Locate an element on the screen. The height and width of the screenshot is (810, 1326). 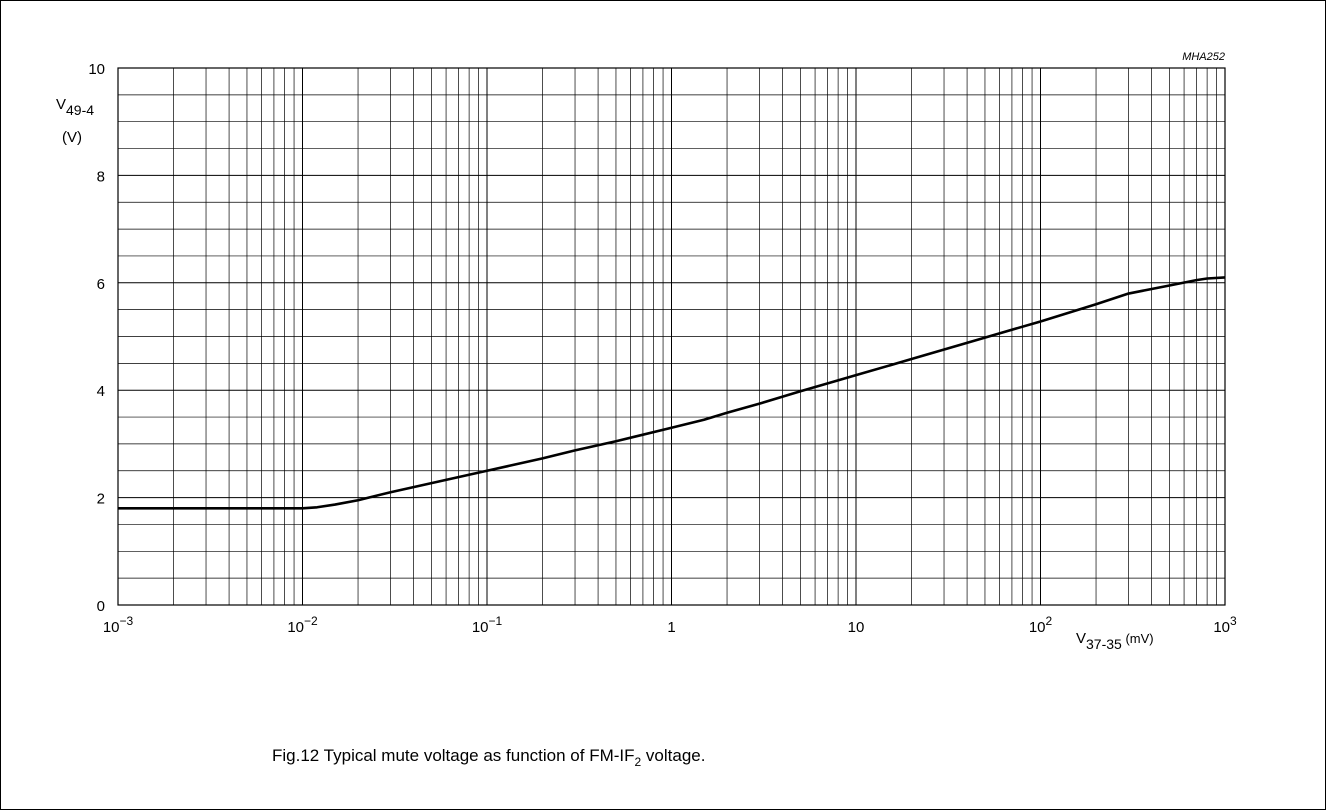
y-tick-label: 2 is located at coordinates (101, 499).